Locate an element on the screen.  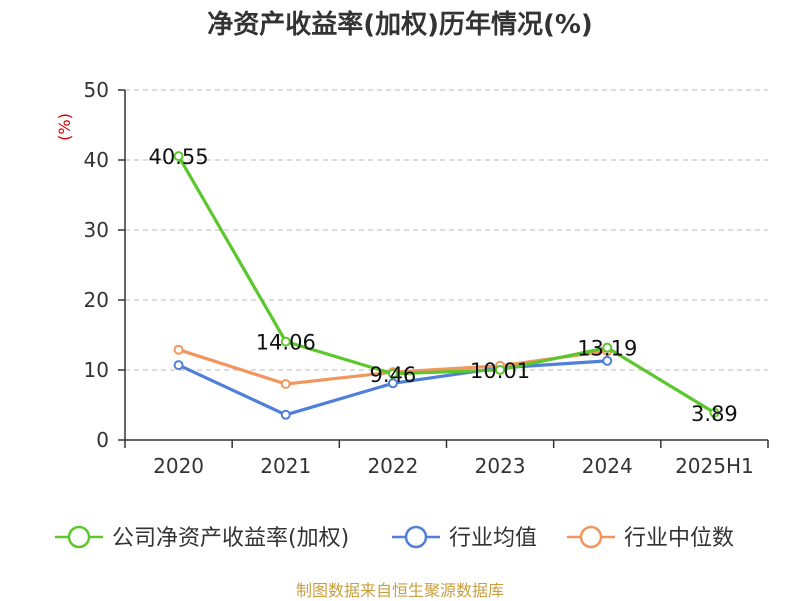
x-tick-label: 2023 is located at coordinates (500, 466).